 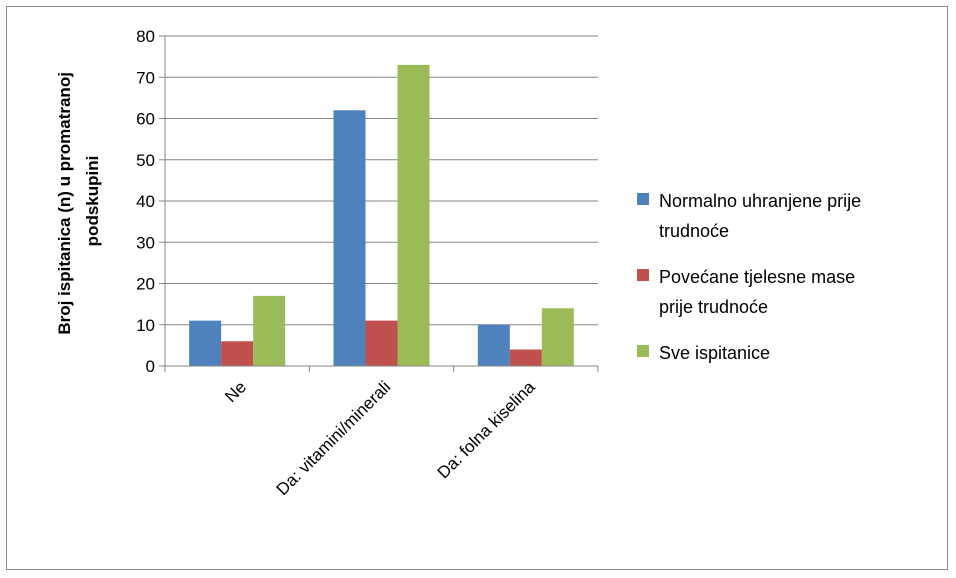 What do you see at coordinates (713, 307) in the screenshot?
I see `legend-label: prije trudnoće` at bounding box center [713, 307].